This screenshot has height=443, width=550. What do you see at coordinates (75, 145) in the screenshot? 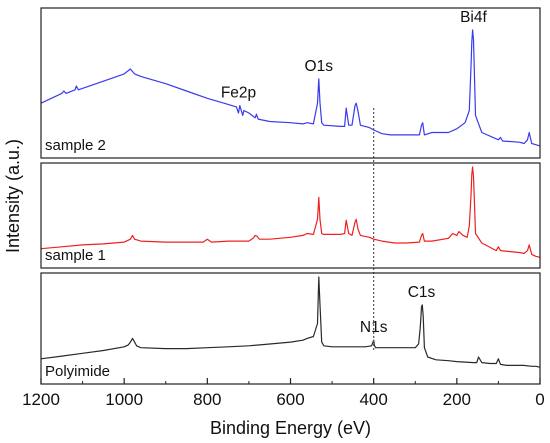
I see `panel-label-1: sample 2` at bounding box center [75, 145].